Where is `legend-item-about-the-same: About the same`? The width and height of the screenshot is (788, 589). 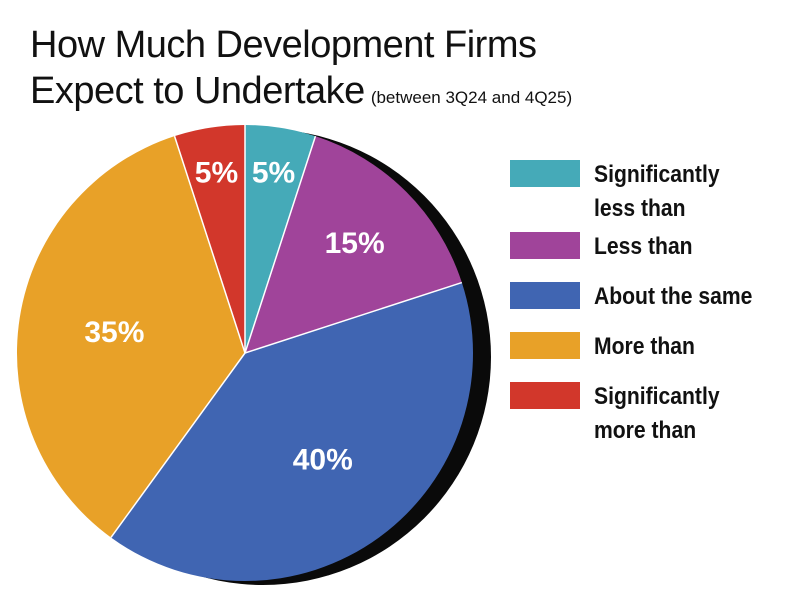
legend-item-about-the-same: About the same is located at coordinates (645, 301).